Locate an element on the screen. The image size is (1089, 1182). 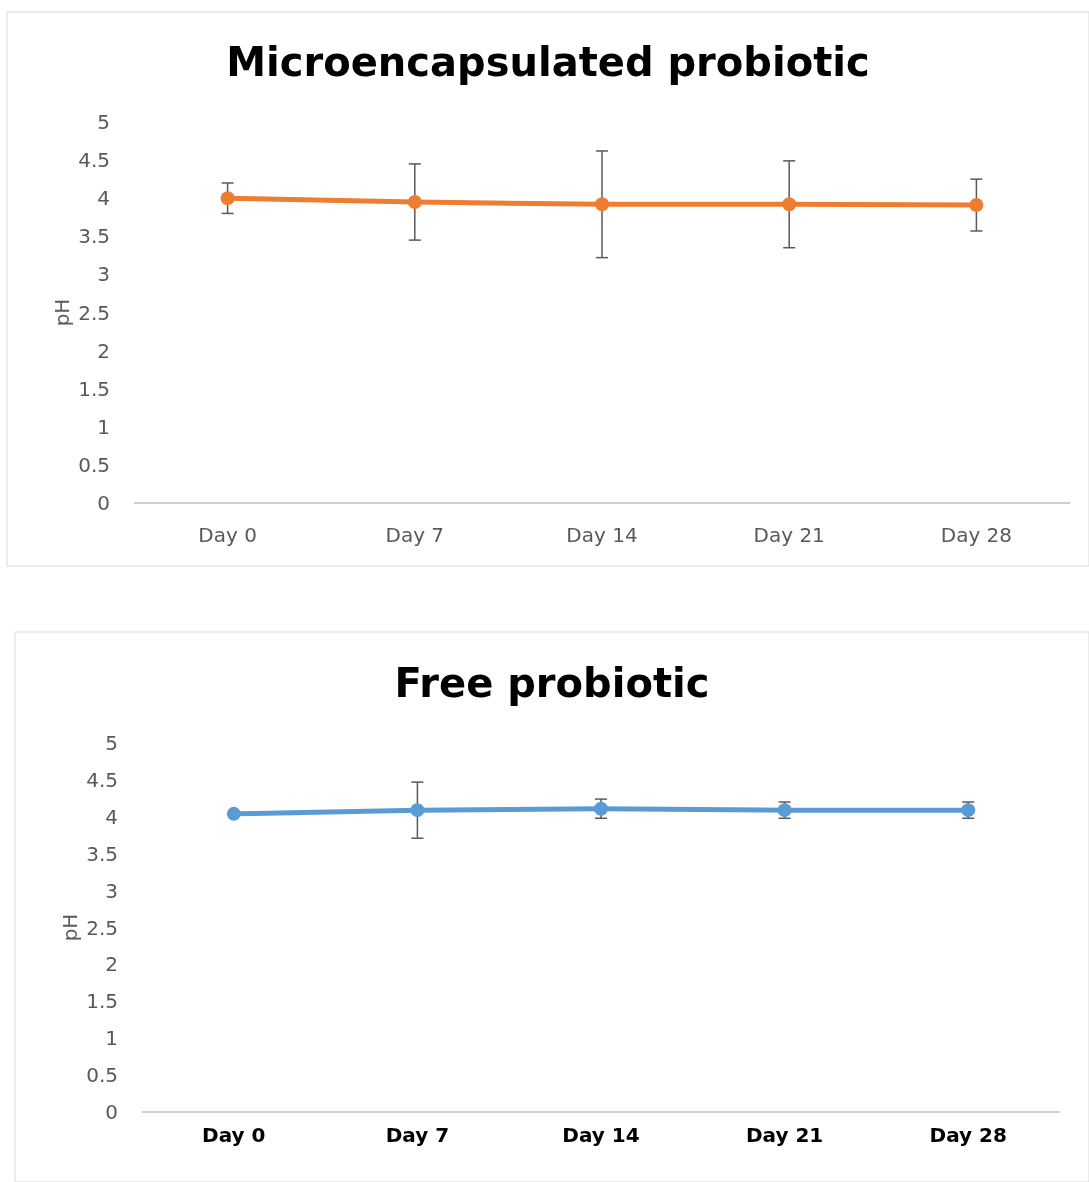
chart-title: Free probiotic is located at coordinates (552, 683).